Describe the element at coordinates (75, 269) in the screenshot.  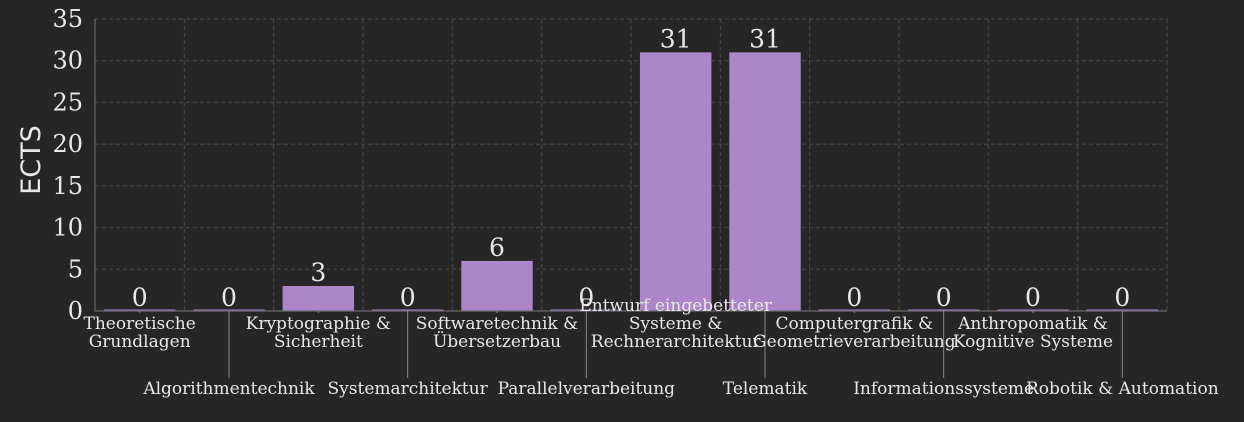
I see `y-tick-label: 5` at that location.